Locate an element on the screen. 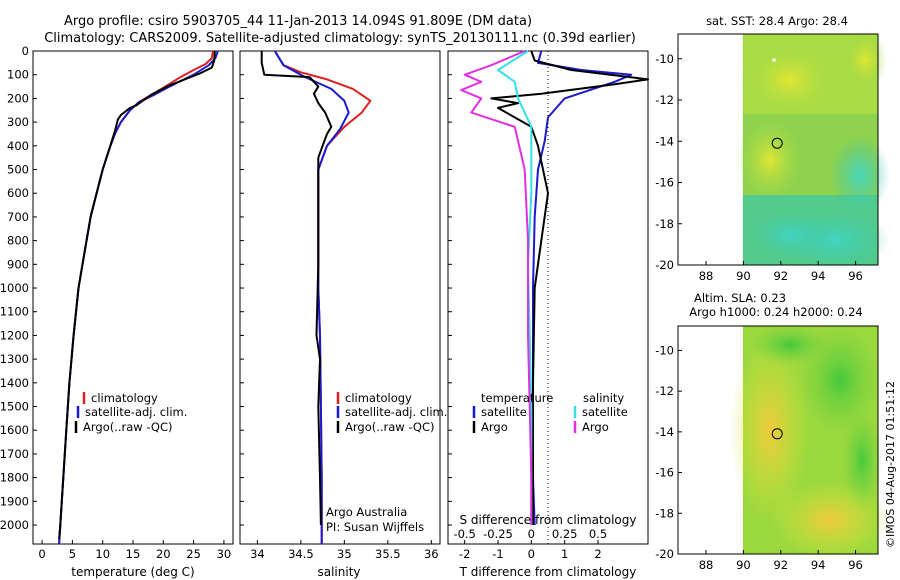  x-tick-label: 1 is located at coordinates (564, 554).